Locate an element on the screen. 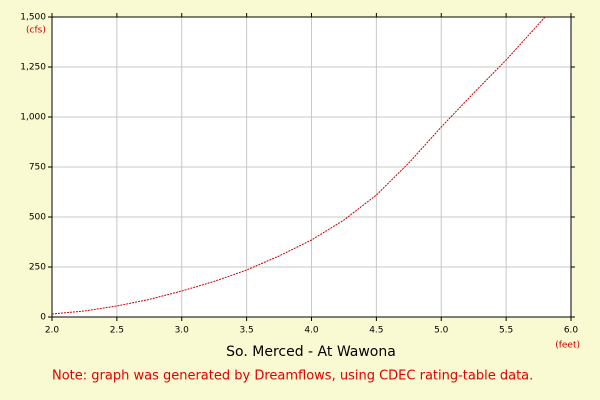  y-tick-label: 1,250 is located at coordinates (33, 68).